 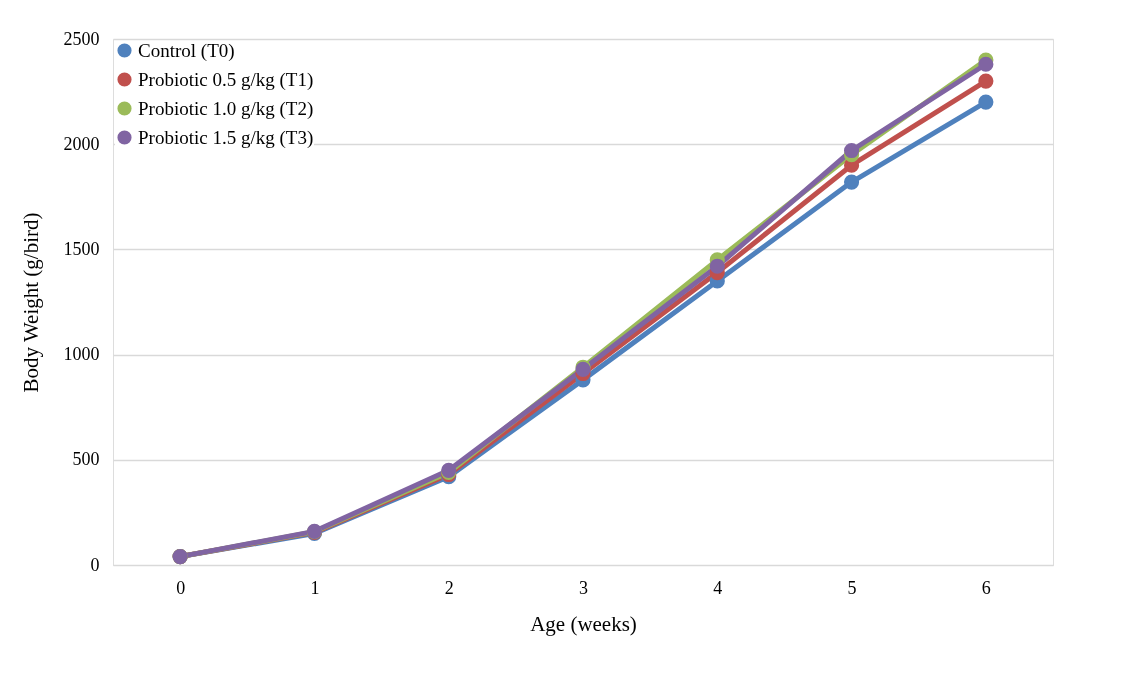 I want to click on legend-label: Probiotic 1.0 g/kg (T2), so click(x=226, y=108).